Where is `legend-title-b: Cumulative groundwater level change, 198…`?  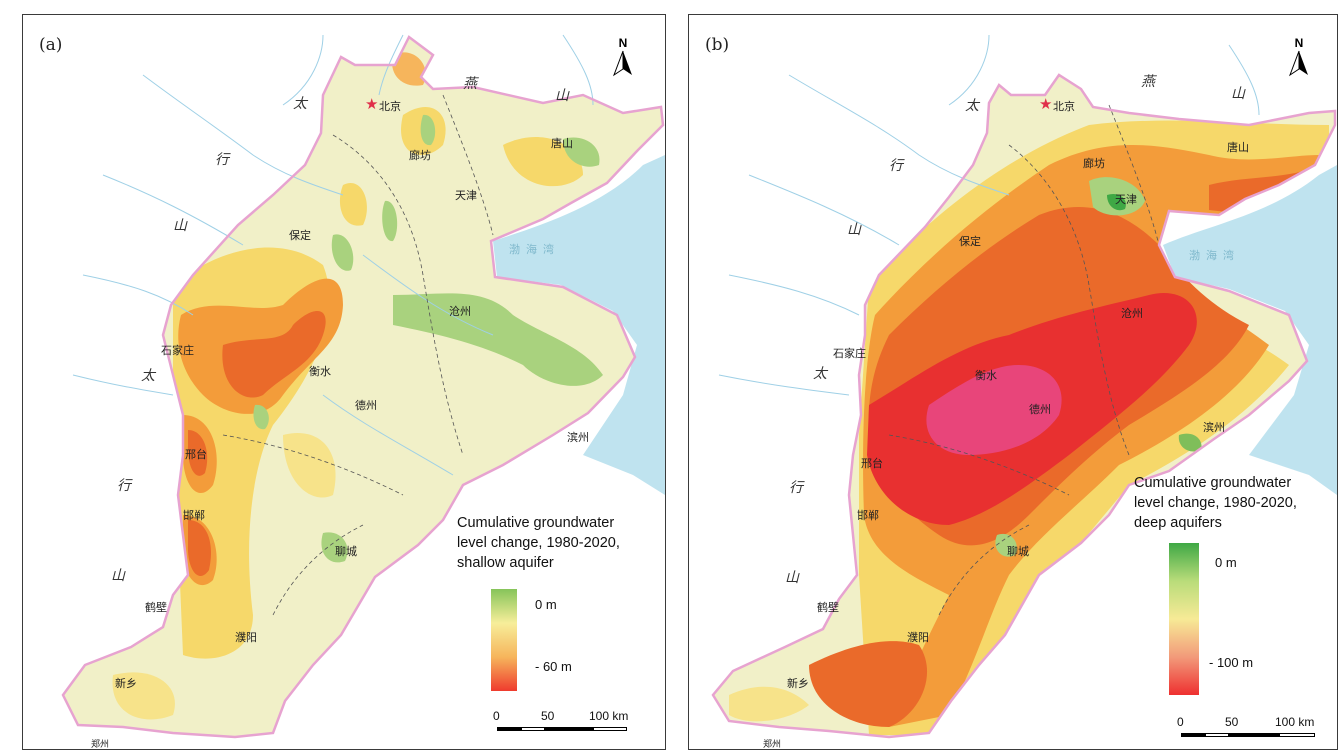 legend-title-b: Cumulative groundwater level change, 198… is located at coordinates (1215, 503).